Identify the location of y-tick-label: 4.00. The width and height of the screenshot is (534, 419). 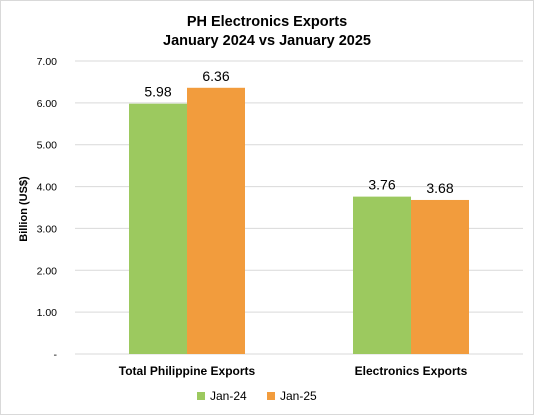
(47, 188).